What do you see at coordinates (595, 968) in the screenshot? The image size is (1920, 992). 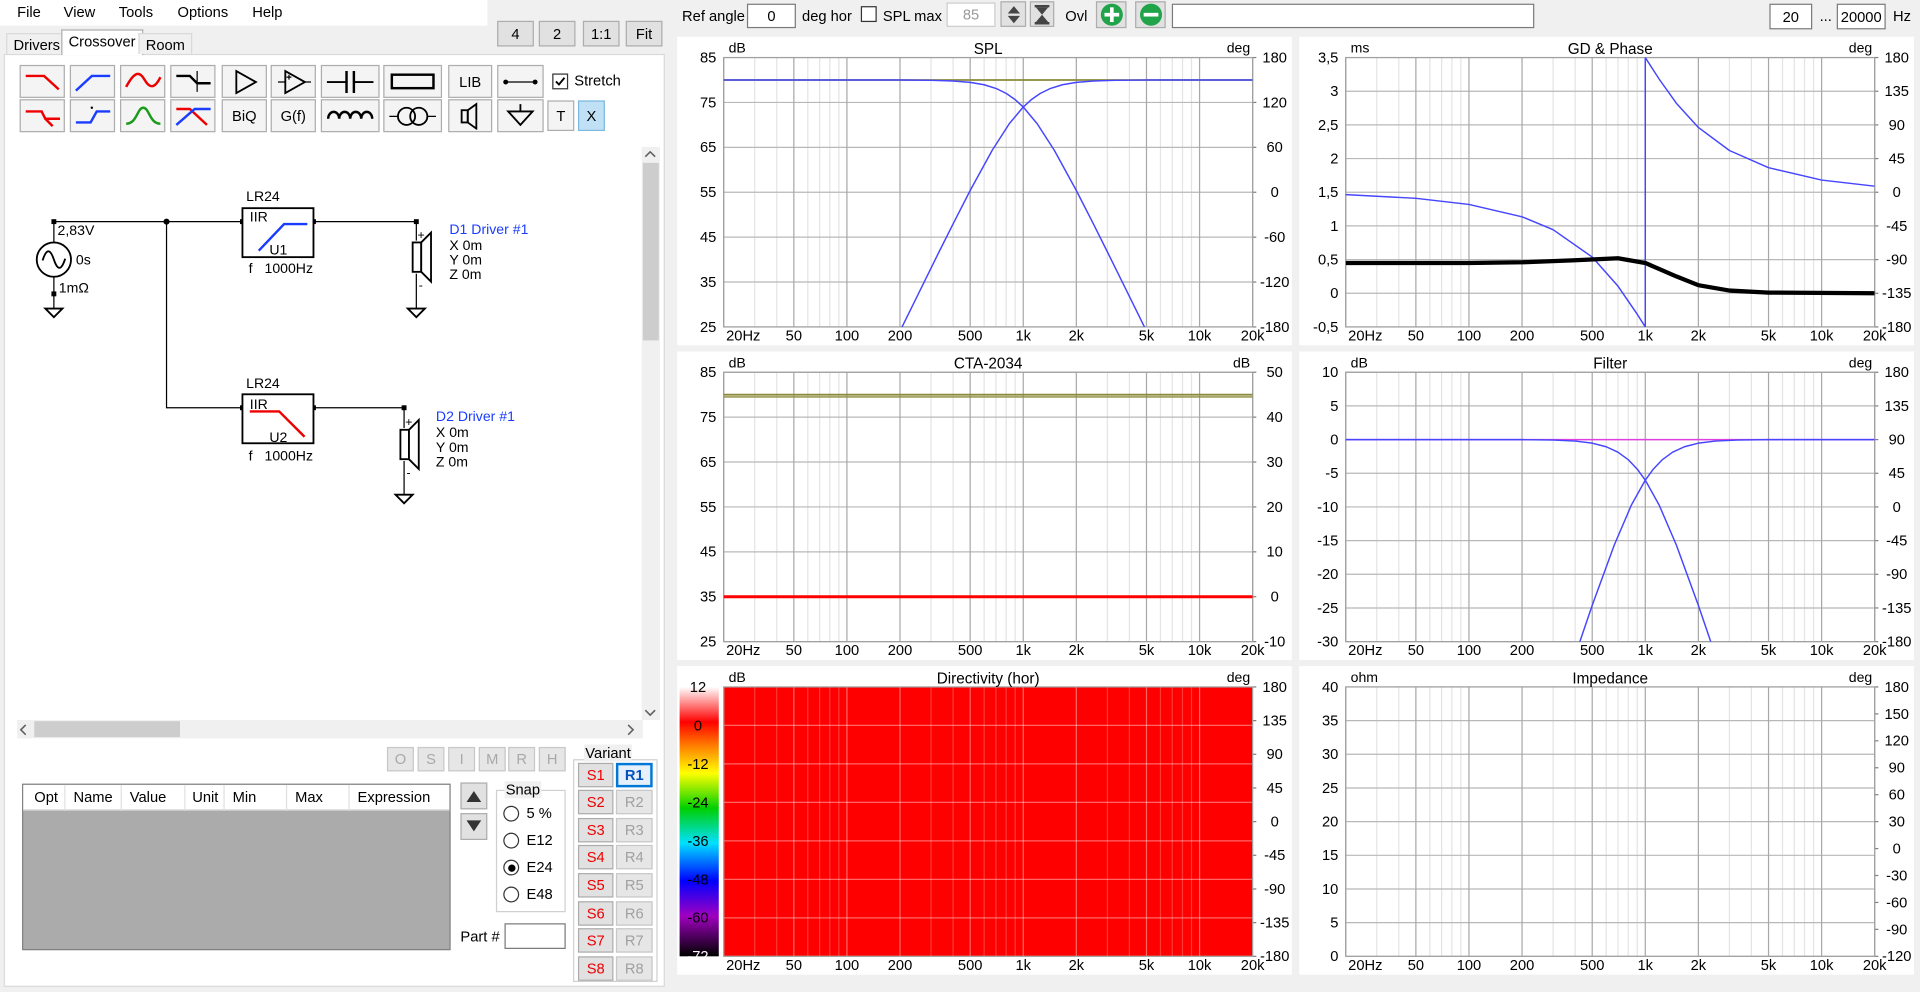 I see `save-variant-button: S8` at bounding box center [595, 968].